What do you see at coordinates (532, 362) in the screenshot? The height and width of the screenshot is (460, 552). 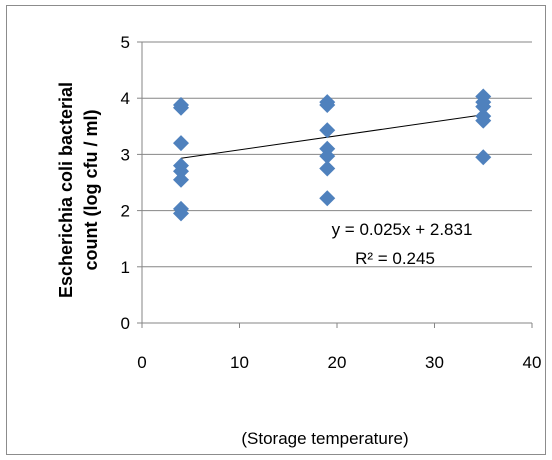 I see `x-tick-label-40: 40` at bounding box center [532, 362].